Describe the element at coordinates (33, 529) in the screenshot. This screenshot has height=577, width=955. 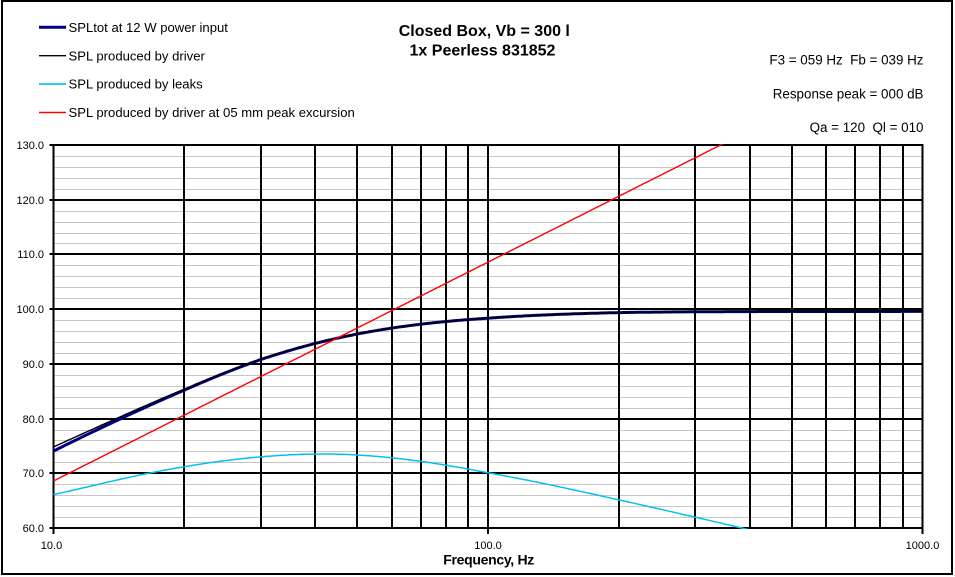
I see `svg-text: 60.0` at that location.